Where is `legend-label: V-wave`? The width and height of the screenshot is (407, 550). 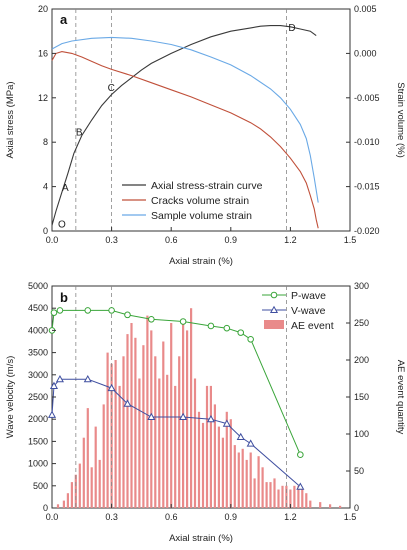 legend-label: V-wave is located at coordinates (308, 311).